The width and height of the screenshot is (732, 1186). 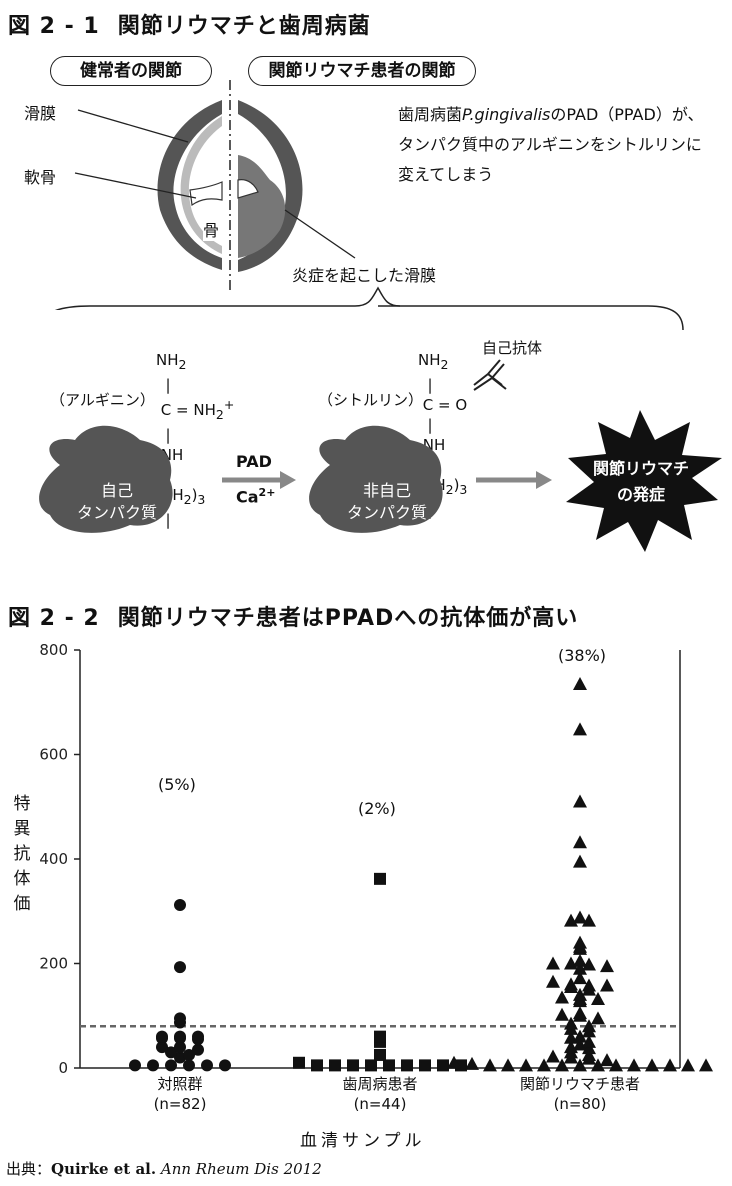 What do you see at coordinates (641, 482) in the screenshot?
I see `ra-onset-label: 関節リウマチ の発症` at bounding box center [641, 482].